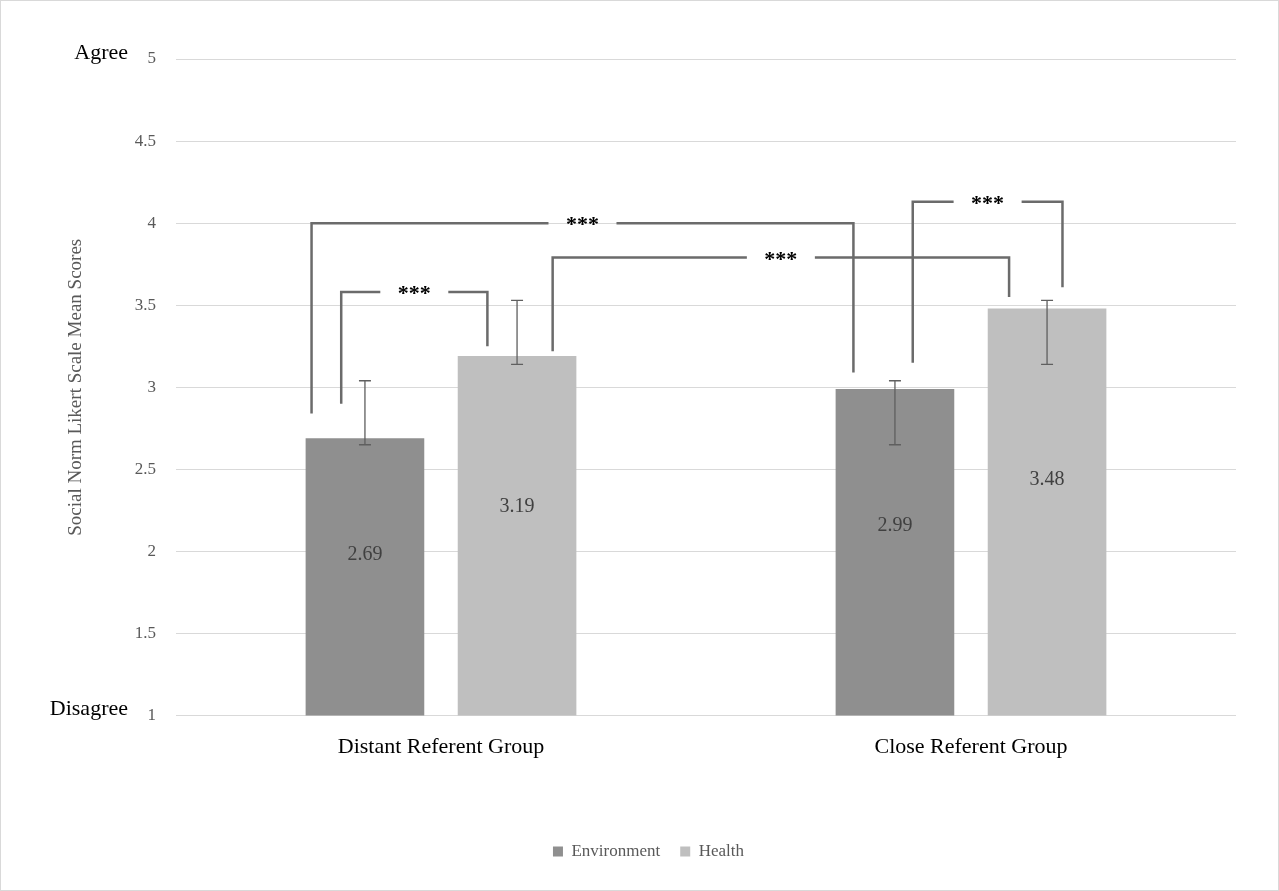  Describe the element at coordinates (1047, 477) in the screenshot. I see `data-label: 3.48` at that location.